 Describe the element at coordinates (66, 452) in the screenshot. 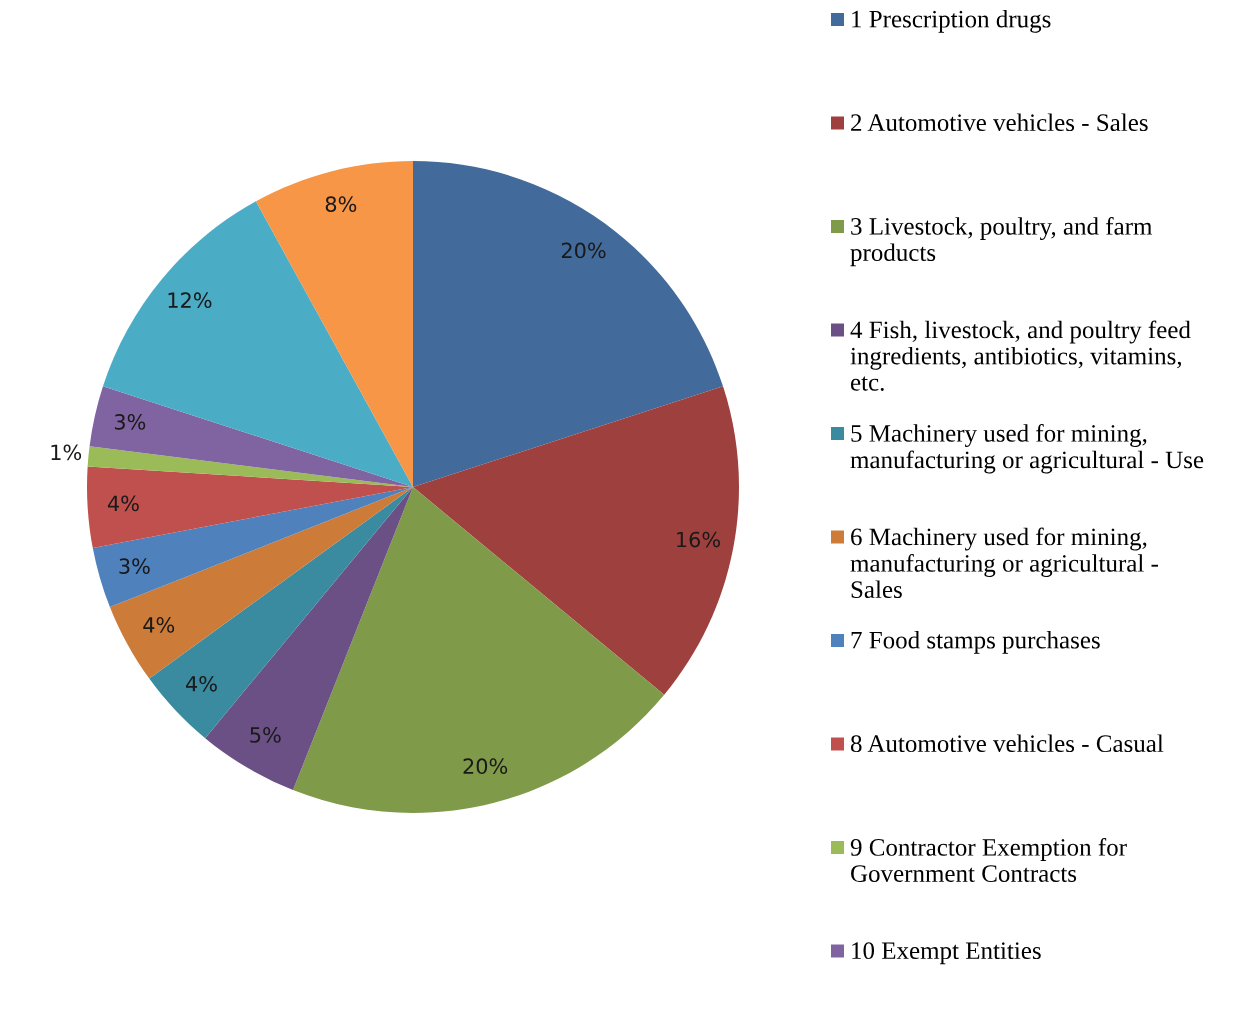

I see `data-label: 1%` at that location.